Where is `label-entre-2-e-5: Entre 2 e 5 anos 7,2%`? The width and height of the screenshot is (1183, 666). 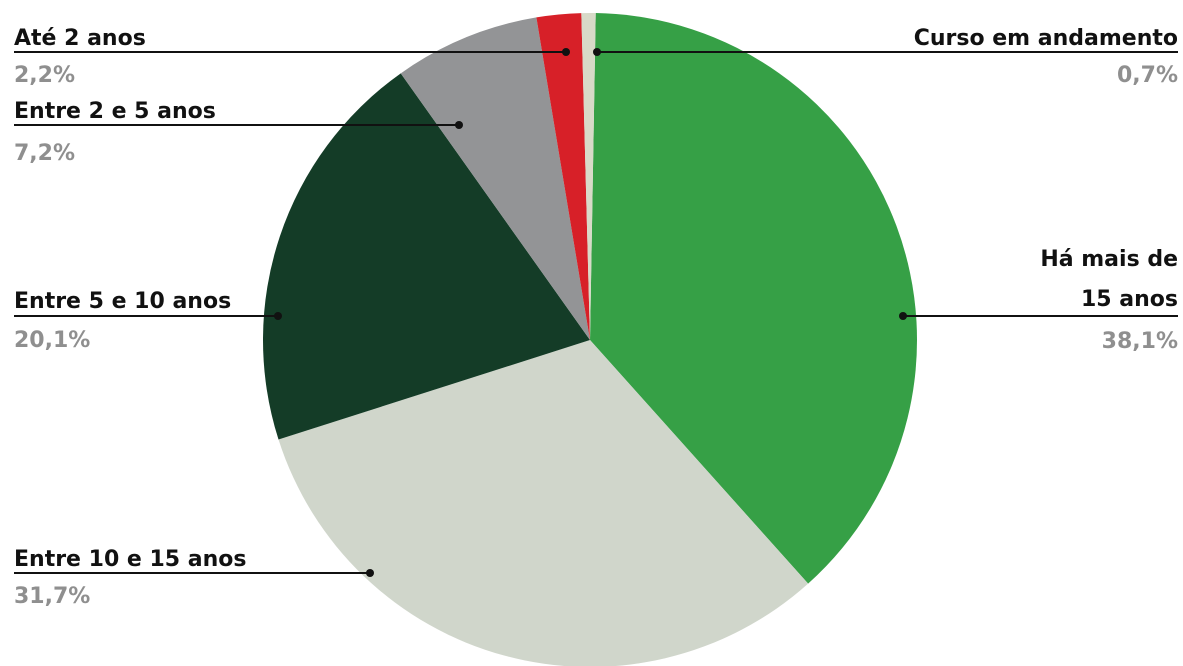 label-entre-2-e-5: Entre 2 e 5 anos 7,2% is located at coordinates (115, 132).